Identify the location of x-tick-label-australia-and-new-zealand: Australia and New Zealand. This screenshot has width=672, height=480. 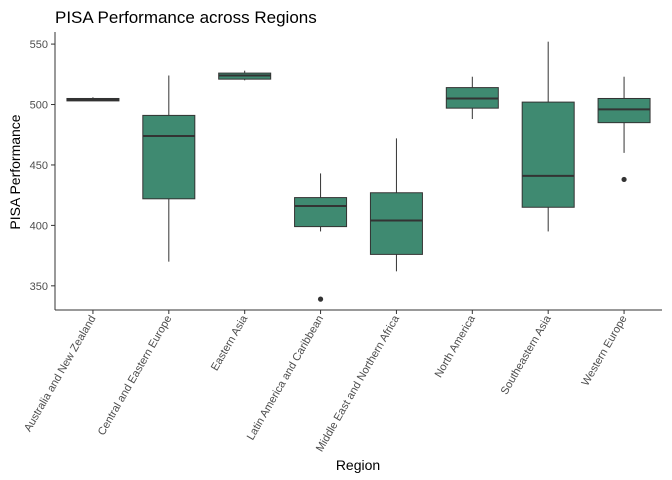
(60, 374).